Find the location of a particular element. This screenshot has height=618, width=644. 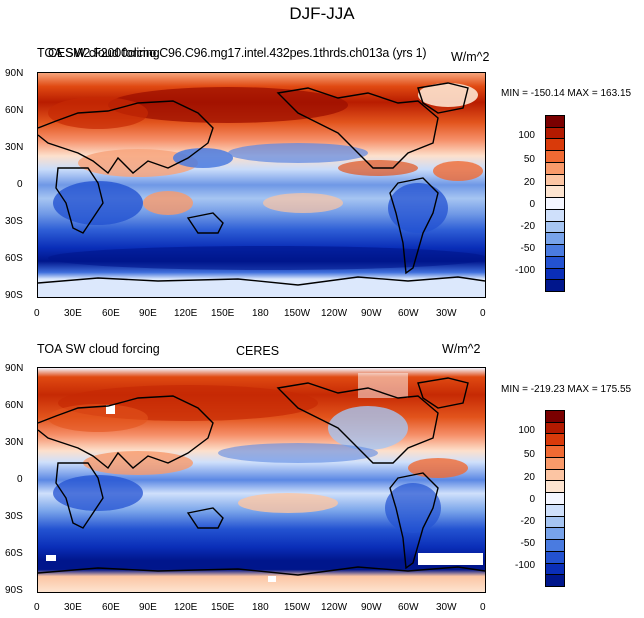

panel2-units: W/m^2 is located at coordinates (461, 349).